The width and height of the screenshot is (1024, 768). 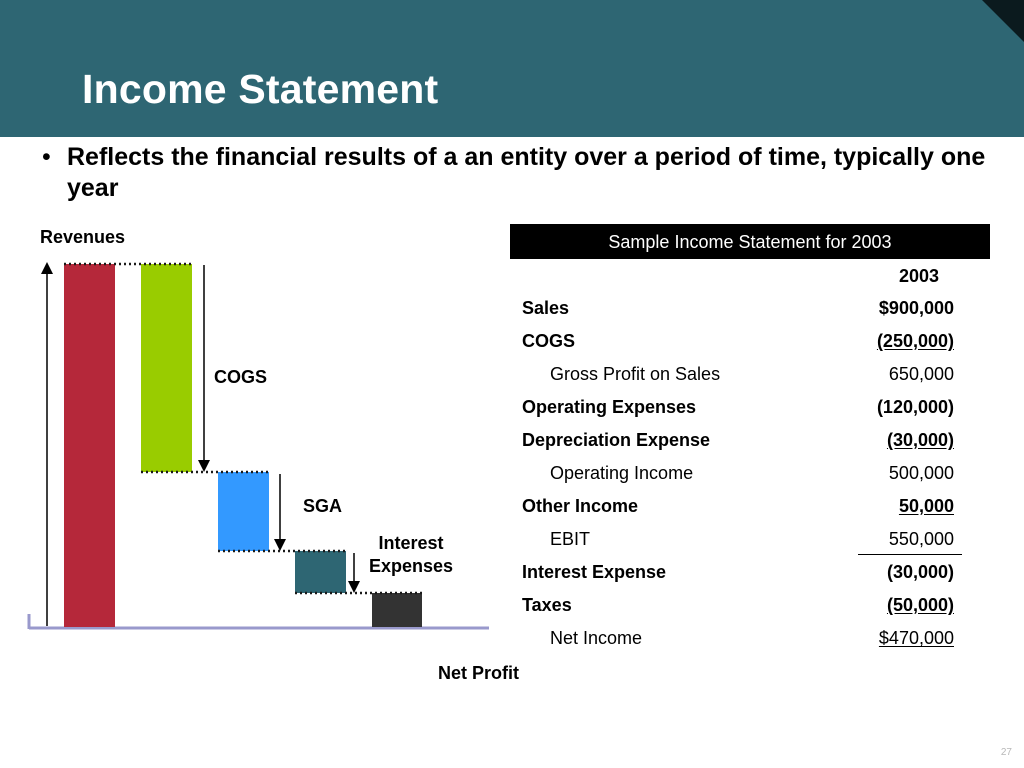 What do you see at coordinates (750, 407) in the screenshot?
I see `table-row: Operating Expenses (120,000)` at bounding box center [750, 407].